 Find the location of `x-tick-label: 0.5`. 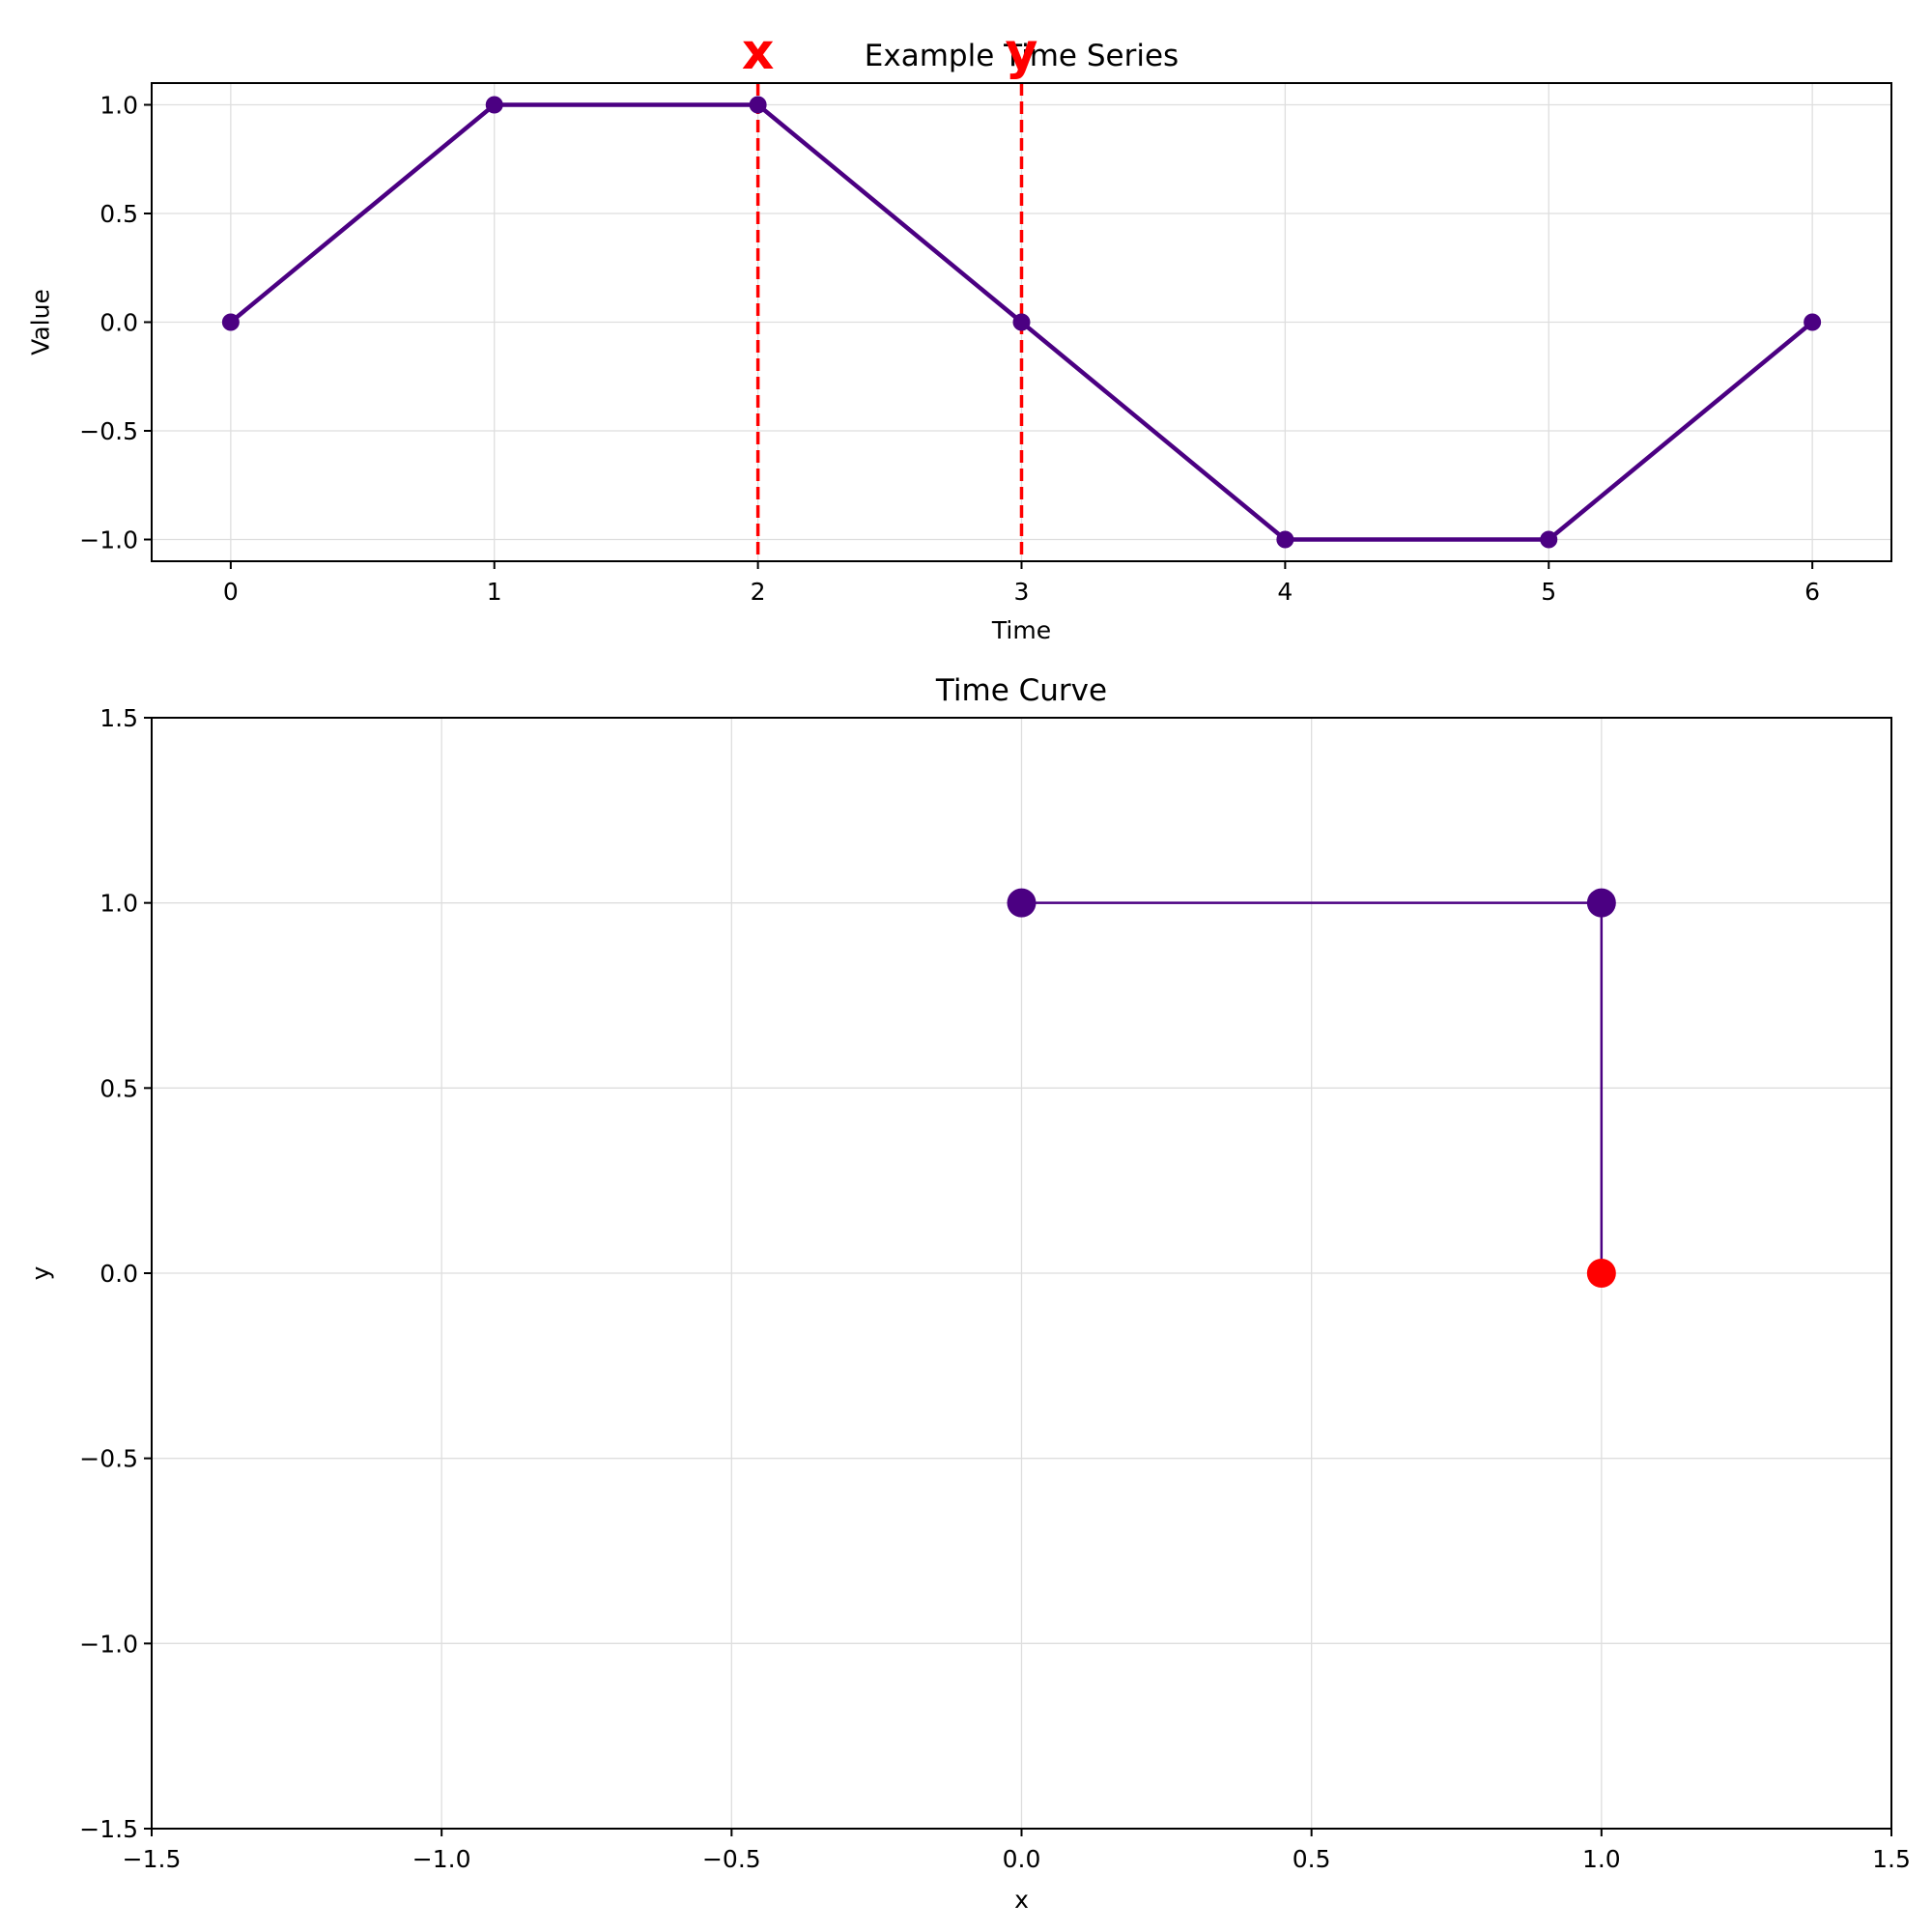

x-tick-label: 0.5 is located at coordinates (1312, 1859).